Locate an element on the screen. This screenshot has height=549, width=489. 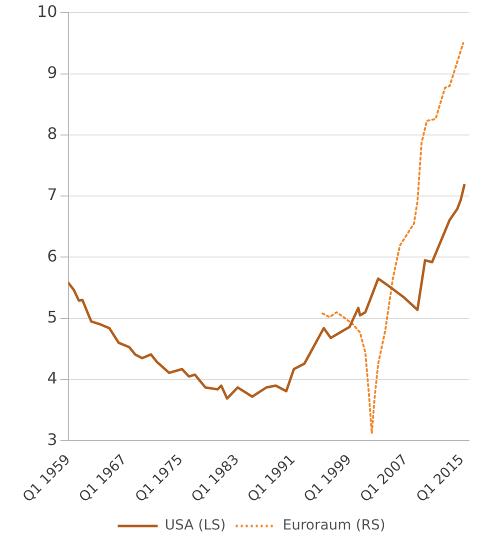
legend-label: Euroraum (RS) is located at coordinates (334, 526).